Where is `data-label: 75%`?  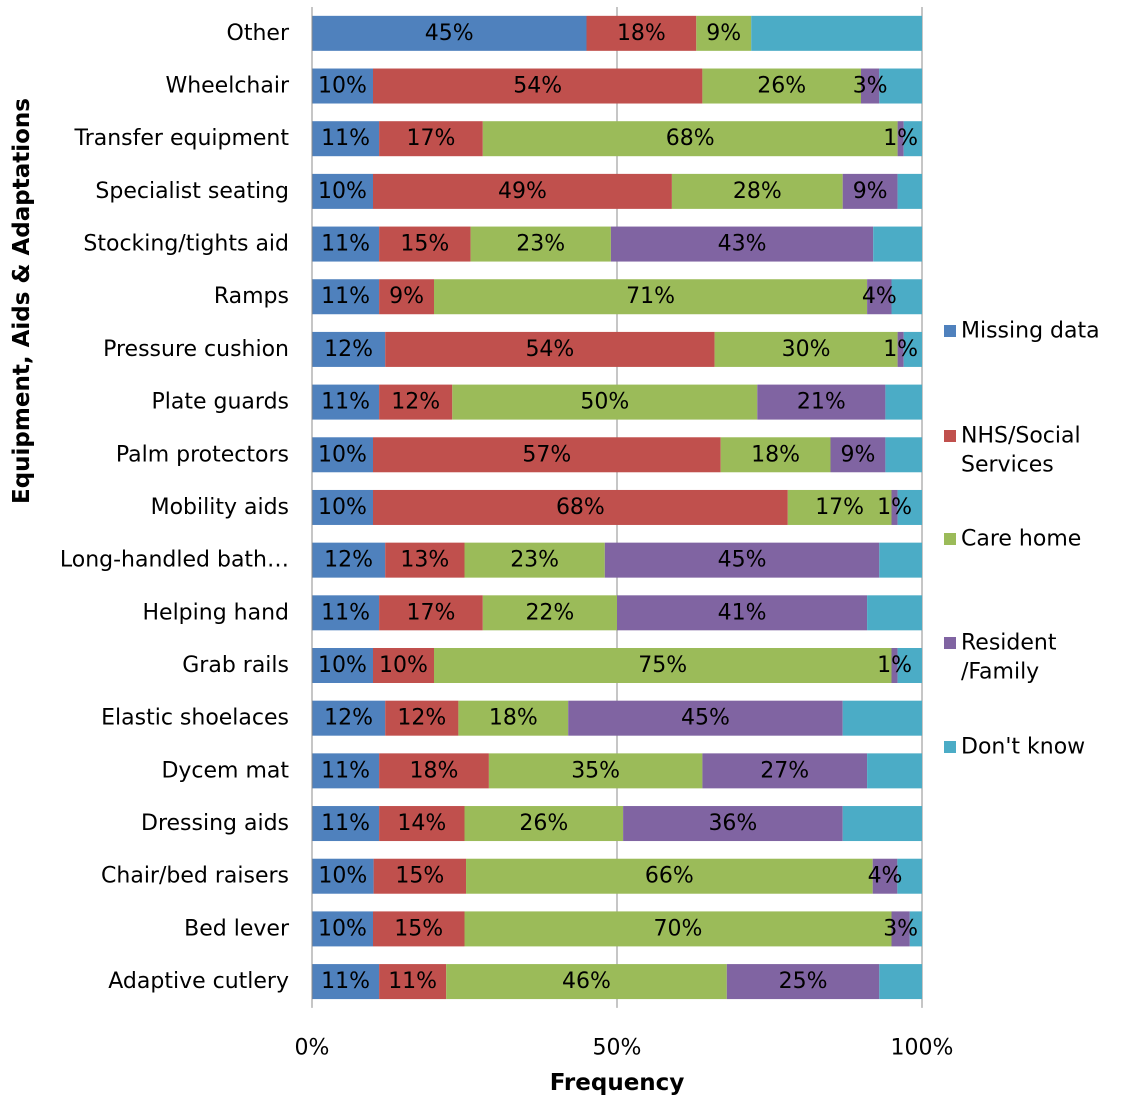
data-label: 75% is located at coordinates (662, 665).